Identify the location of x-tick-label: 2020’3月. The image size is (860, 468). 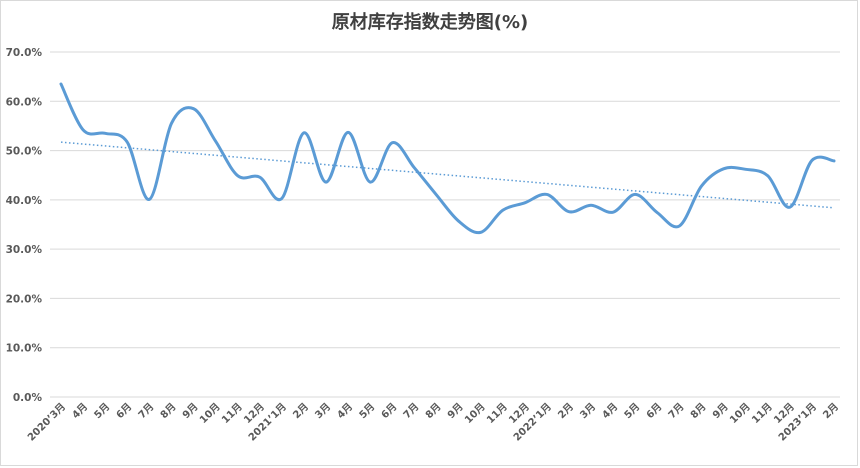
(46, 422).